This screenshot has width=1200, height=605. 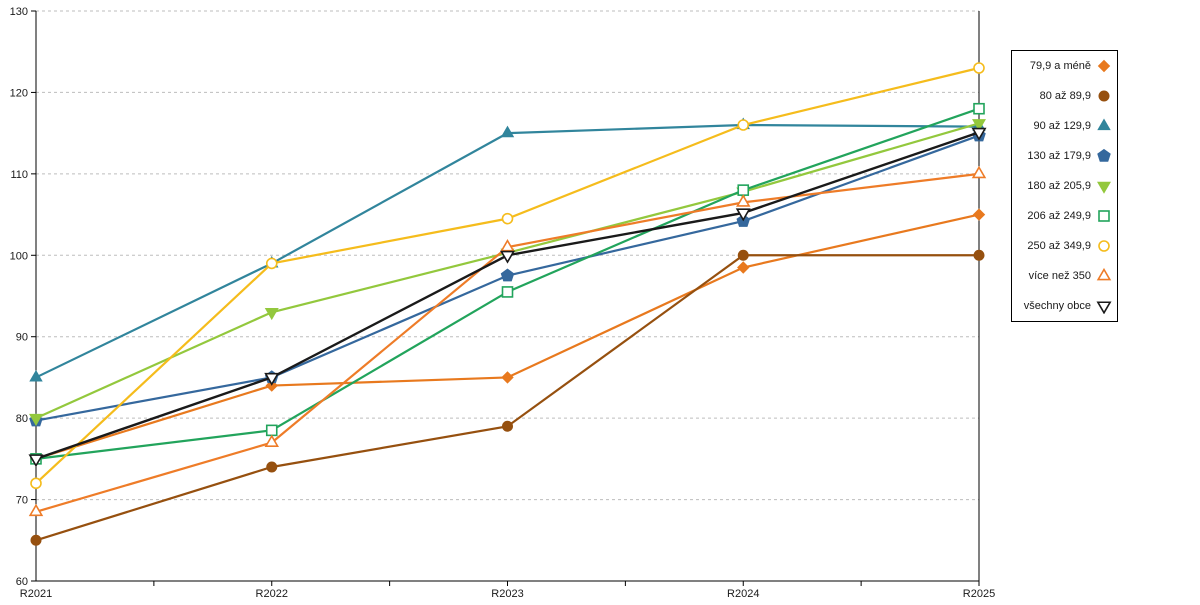 I want to click on legend-item: 79,9 a méně, so click(x=1064, y=66).